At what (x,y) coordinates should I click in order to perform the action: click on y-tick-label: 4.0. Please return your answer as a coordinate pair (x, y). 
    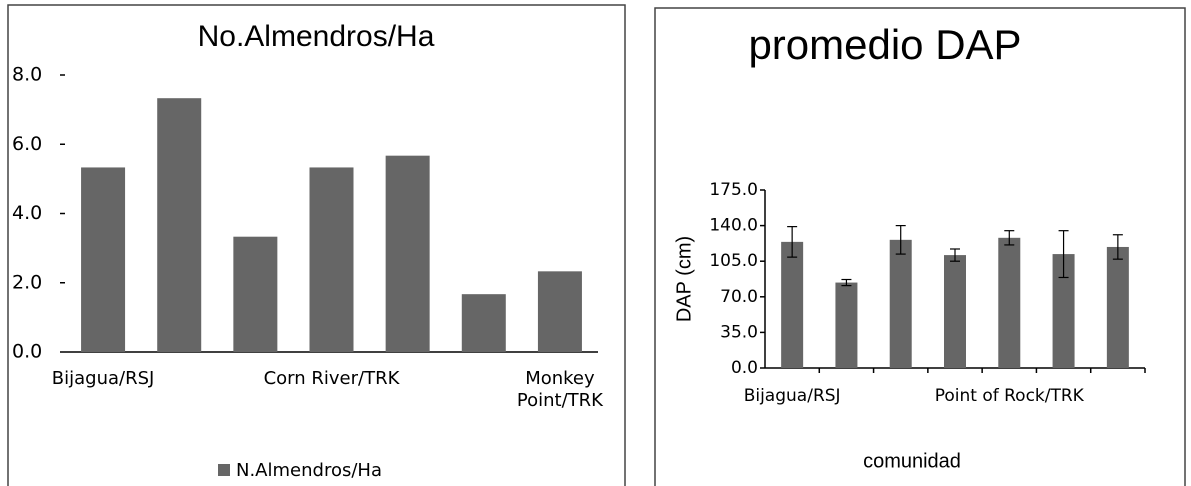
    Looking at the image, I should click on (27, 213).